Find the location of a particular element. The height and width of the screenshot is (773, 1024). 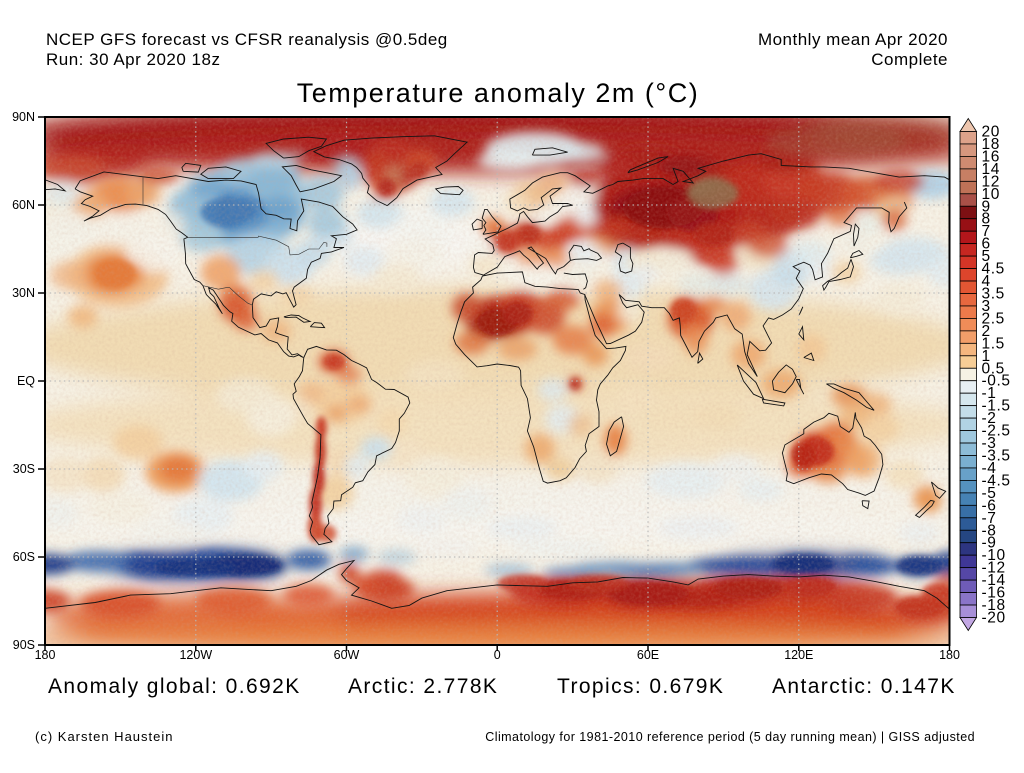

svg-text: 30S is located at coordinates (24, 469).